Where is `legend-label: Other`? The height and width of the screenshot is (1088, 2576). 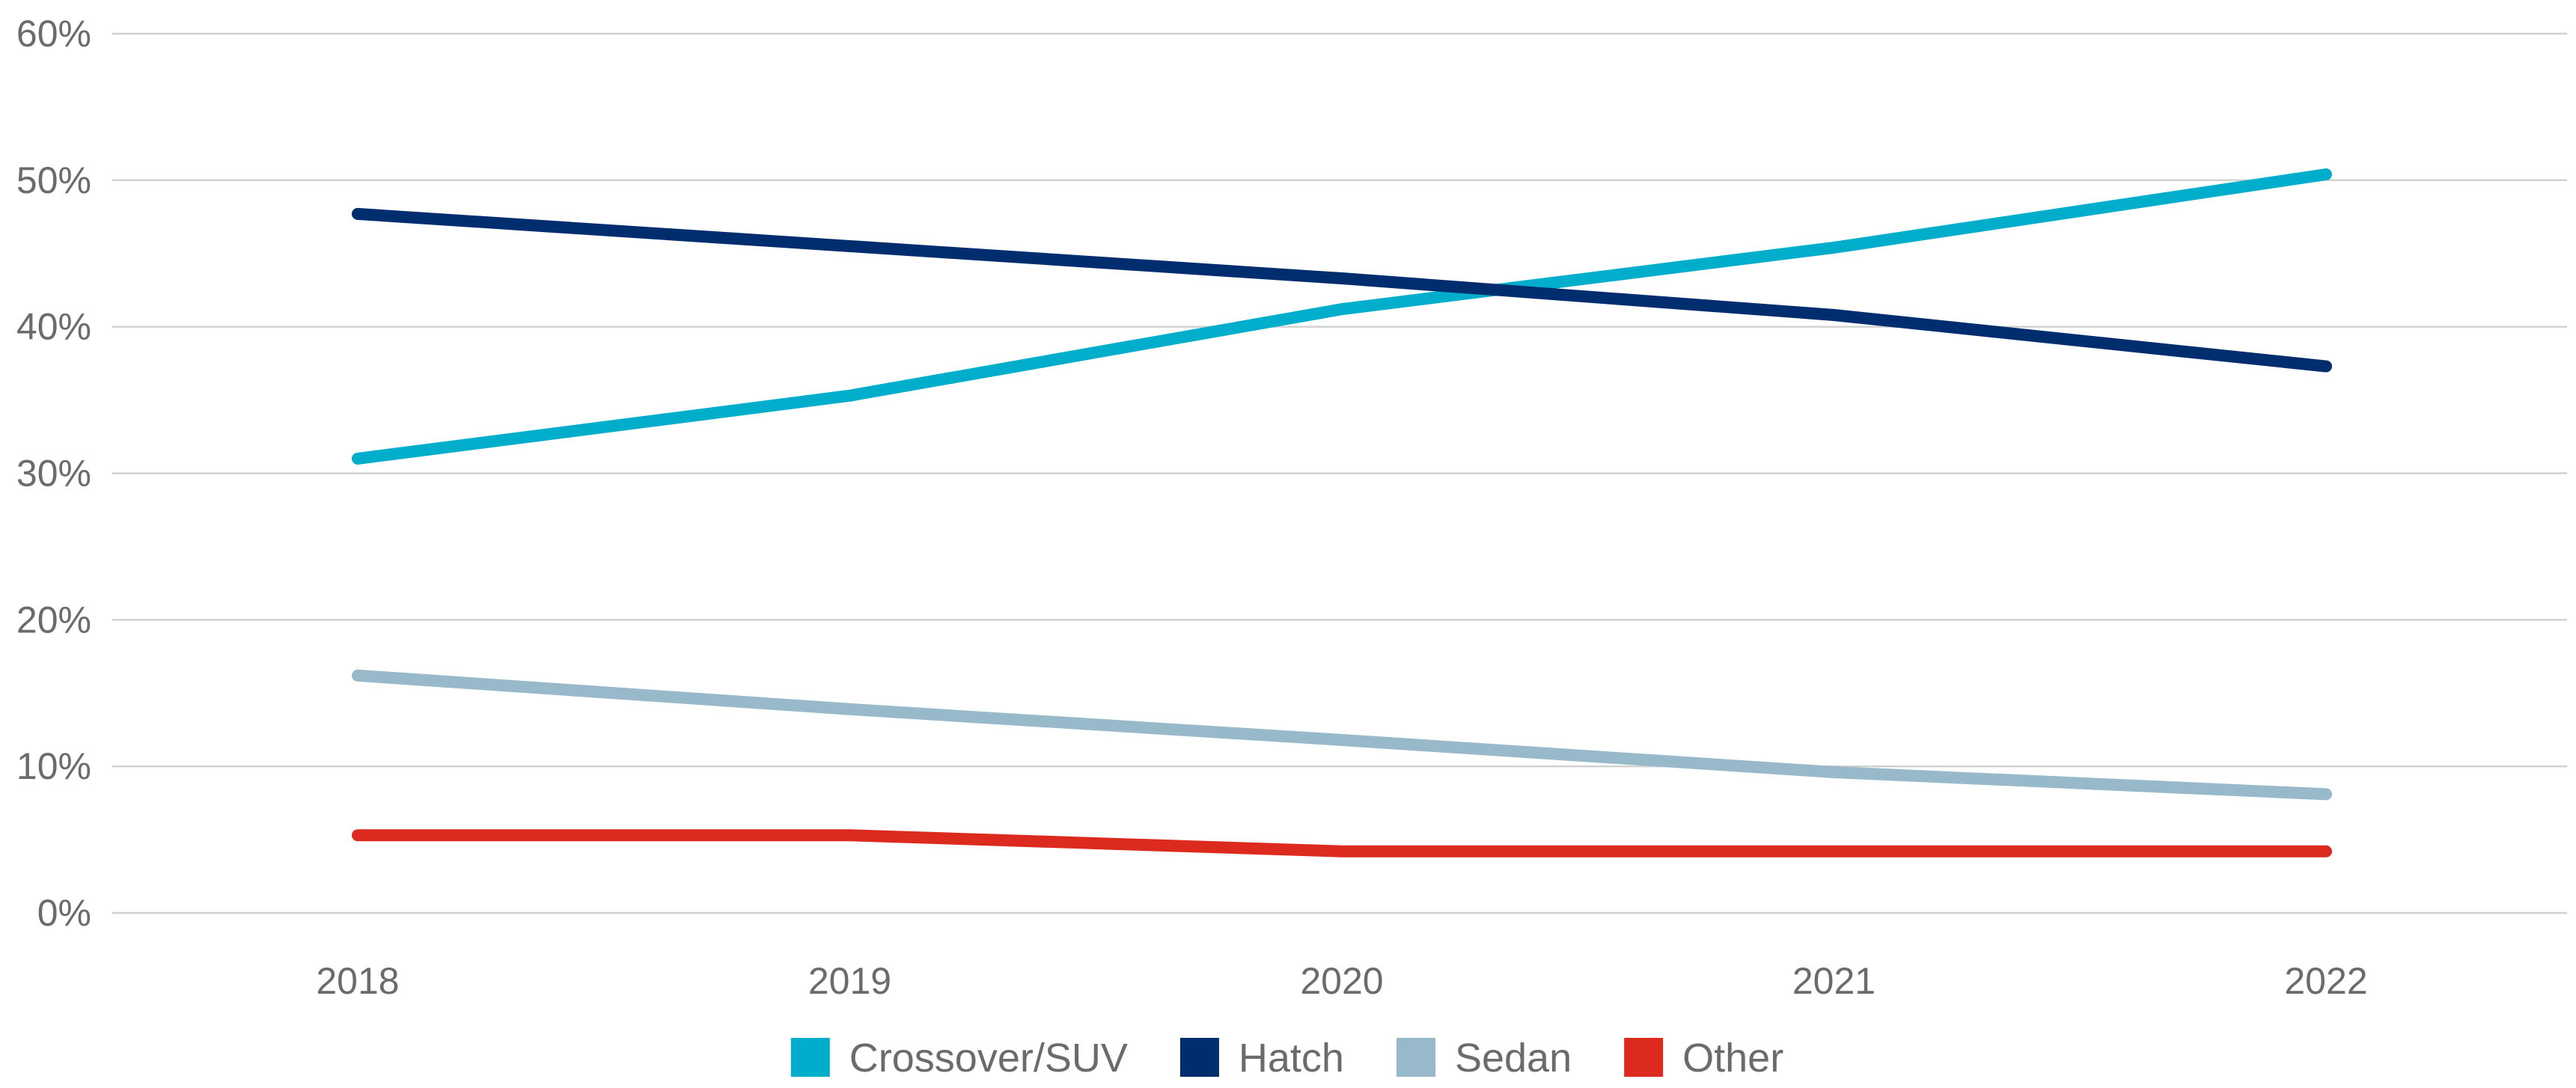
legend-label: Other is located at coordinates (1732, 1058).